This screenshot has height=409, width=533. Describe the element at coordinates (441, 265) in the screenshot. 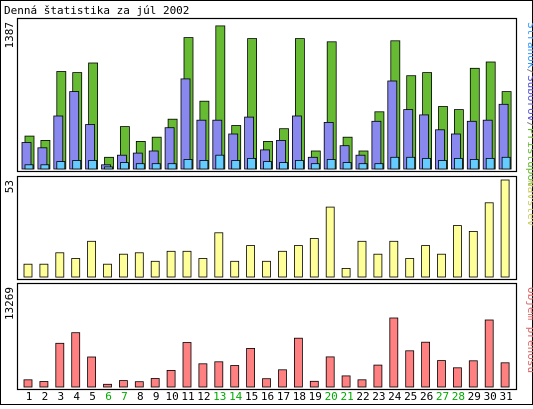

I see `bar-visits-Návštev-day-27` at that location.